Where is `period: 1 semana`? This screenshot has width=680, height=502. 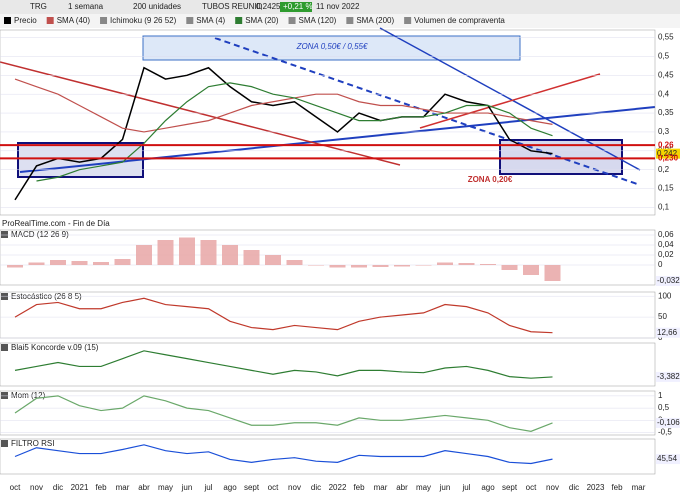
period: 1 semana is located at coordinates (86, 6).